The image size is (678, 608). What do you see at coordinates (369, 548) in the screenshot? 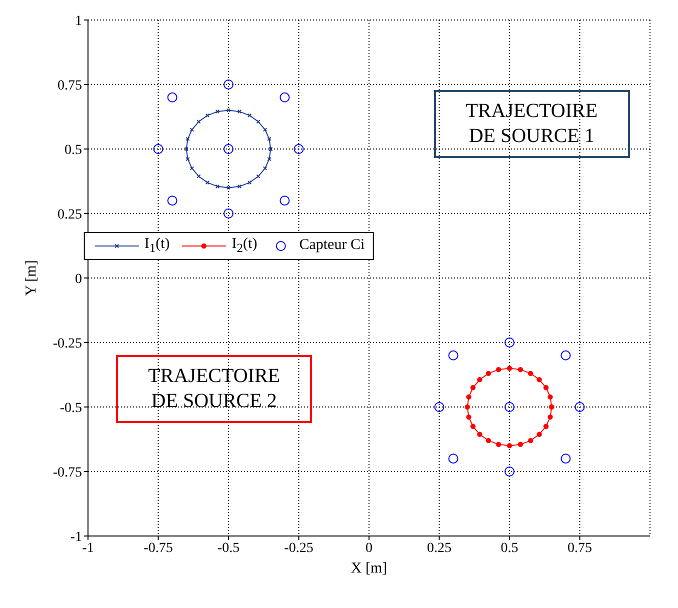
I see `x-tick-label: 0` at bounding box center [369, 548].